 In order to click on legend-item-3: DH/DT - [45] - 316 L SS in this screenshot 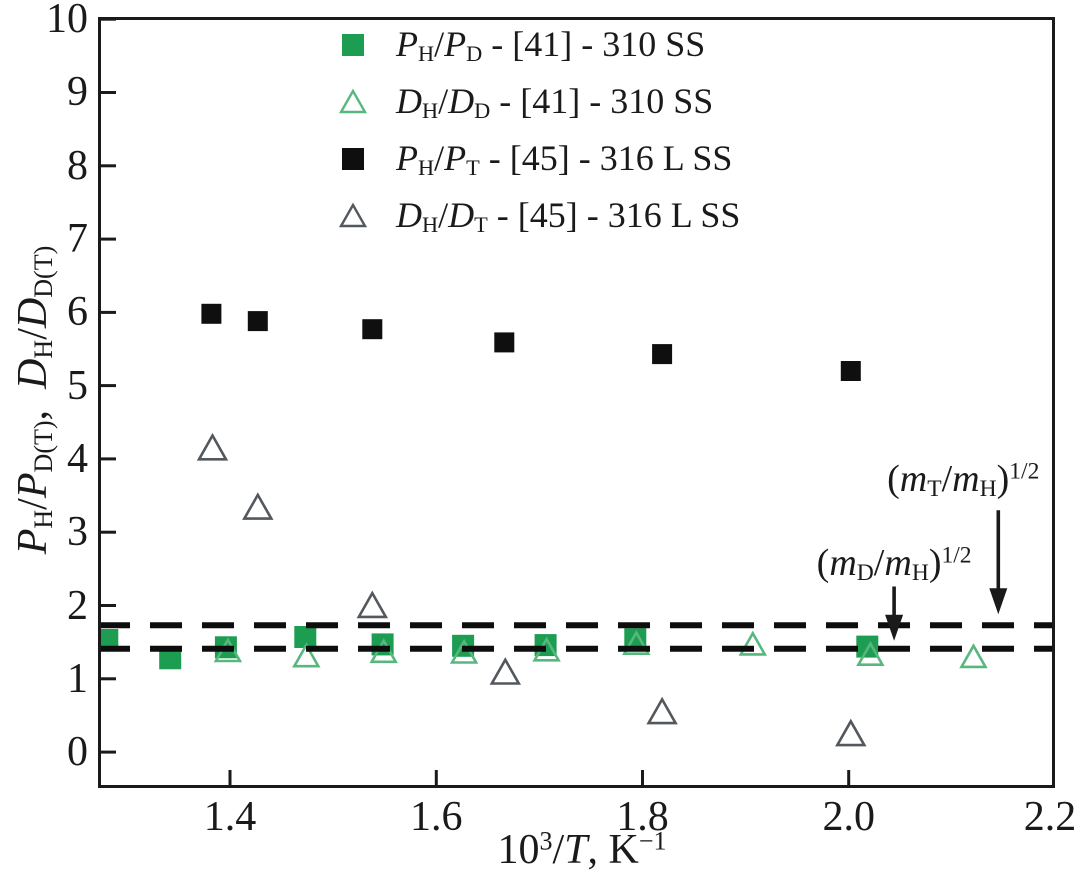, I will do `click(538, 215)`.